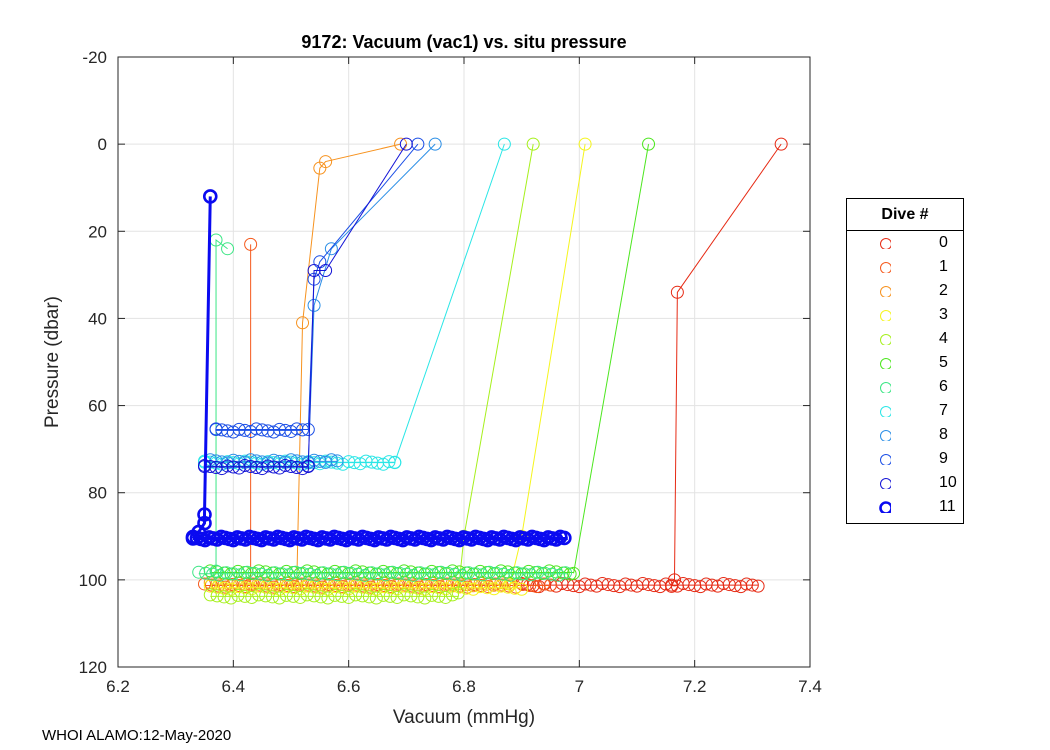 The image size is (1050, 750). I want to click on legend-title: Dive #, so click(905, 215).